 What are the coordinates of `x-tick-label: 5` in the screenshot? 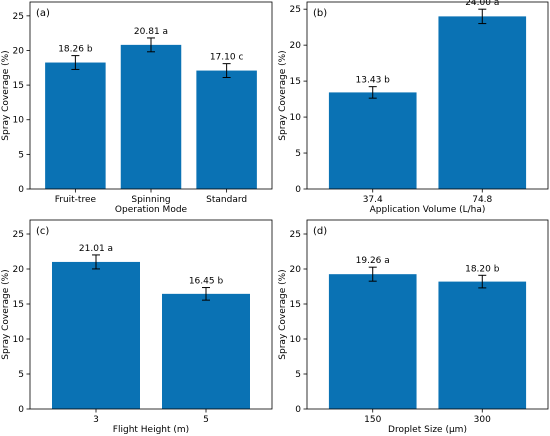 It's located at (206, 420).